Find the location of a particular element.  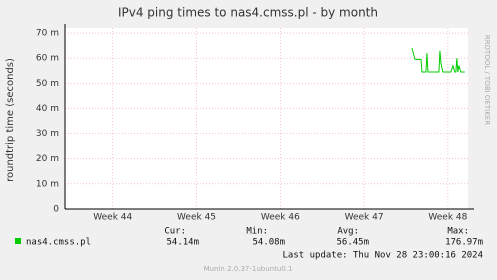

legend-label: nas4.cmss.pl is located at coordinates (58, 243).